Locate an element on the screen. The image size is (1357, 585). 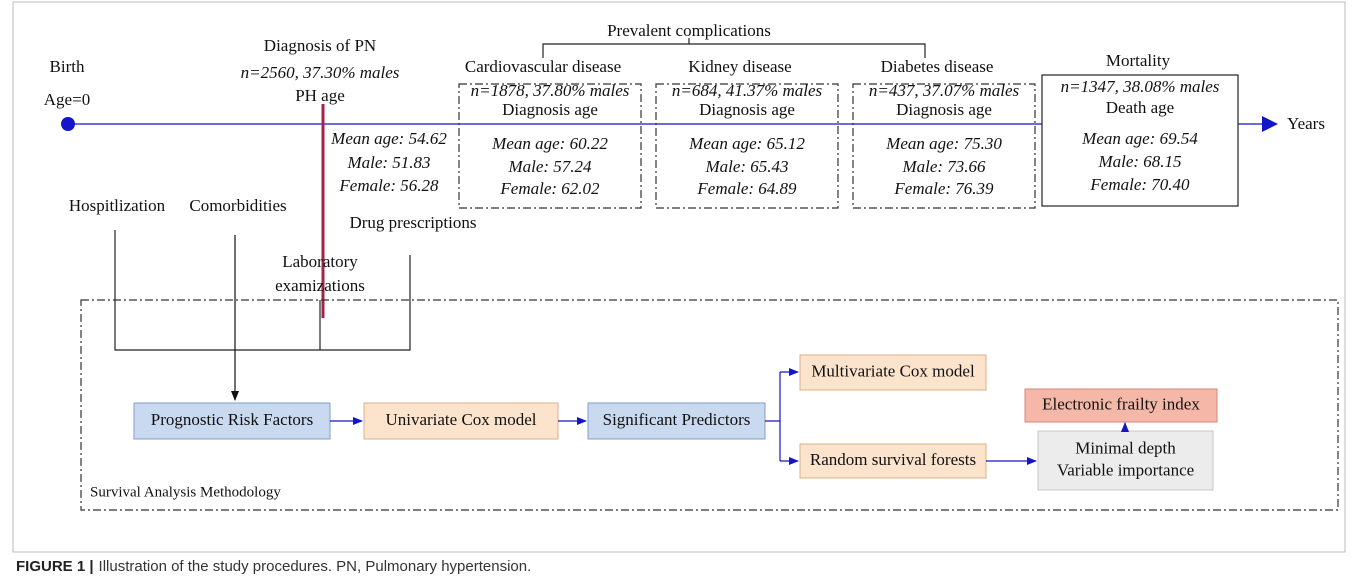
node-label: Univariate Cox model is located at coordinates (460, 419).